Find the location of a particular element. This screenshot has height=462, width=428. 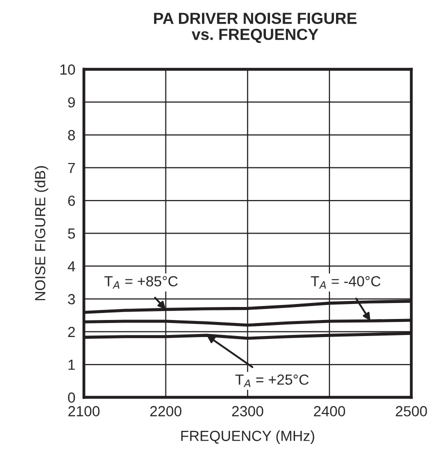

annotation: T$_{A}$ = +25°C is located at coordinates (272, 381).